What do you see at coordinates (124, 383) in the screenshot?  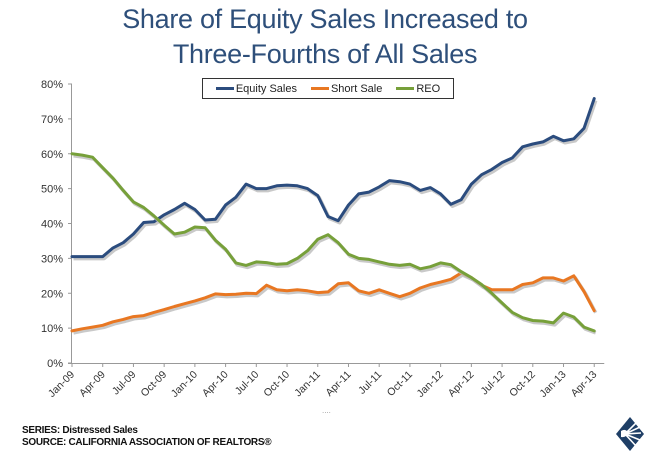 I see `x-tick-label: Jul-09` at bounding box center [124, 383].